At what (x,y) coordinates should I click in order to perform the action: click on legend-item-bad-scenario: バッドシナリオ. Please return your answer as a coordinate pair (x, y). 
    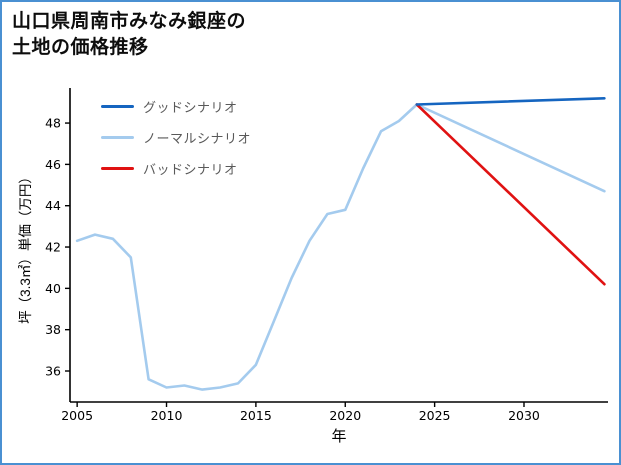
    Looking at the image, I should click on (176, 168).